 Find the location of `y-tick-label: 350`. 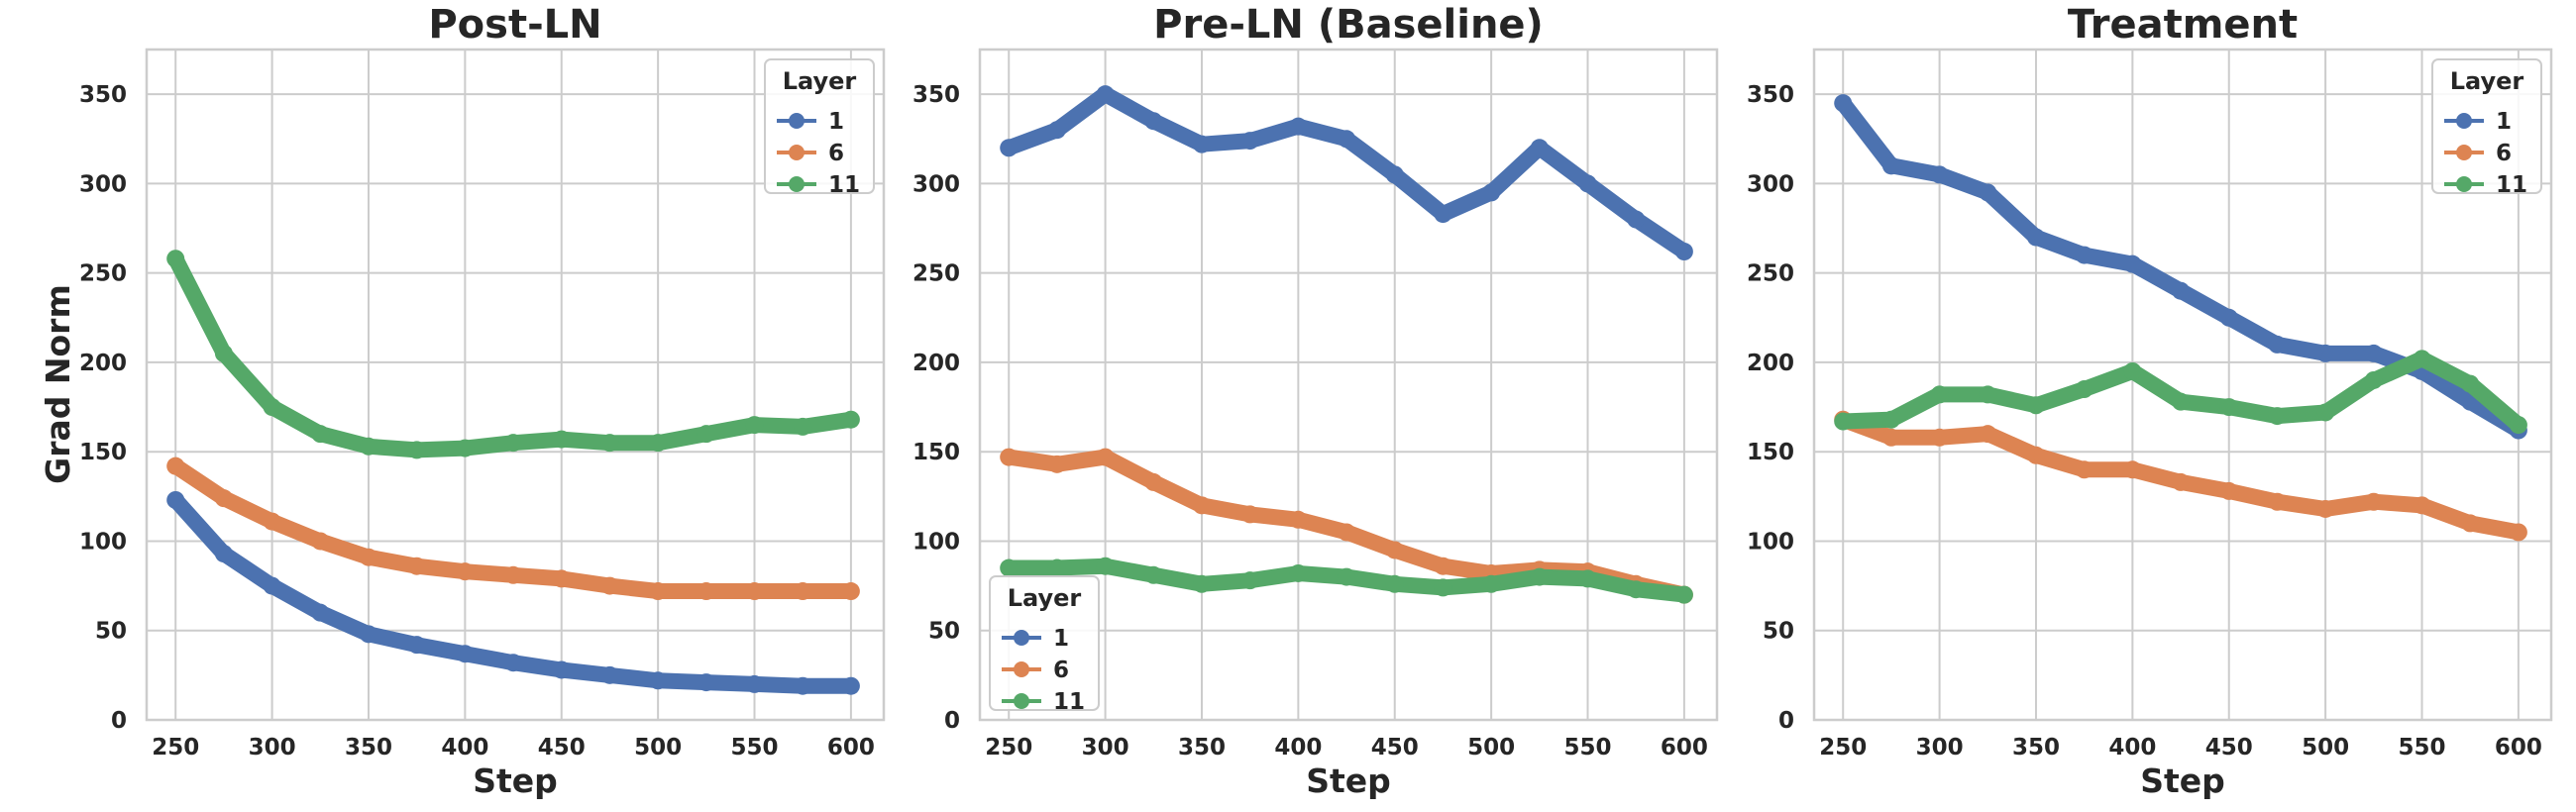

y-tick-label: 350 is located at coordinates (1770, 95).